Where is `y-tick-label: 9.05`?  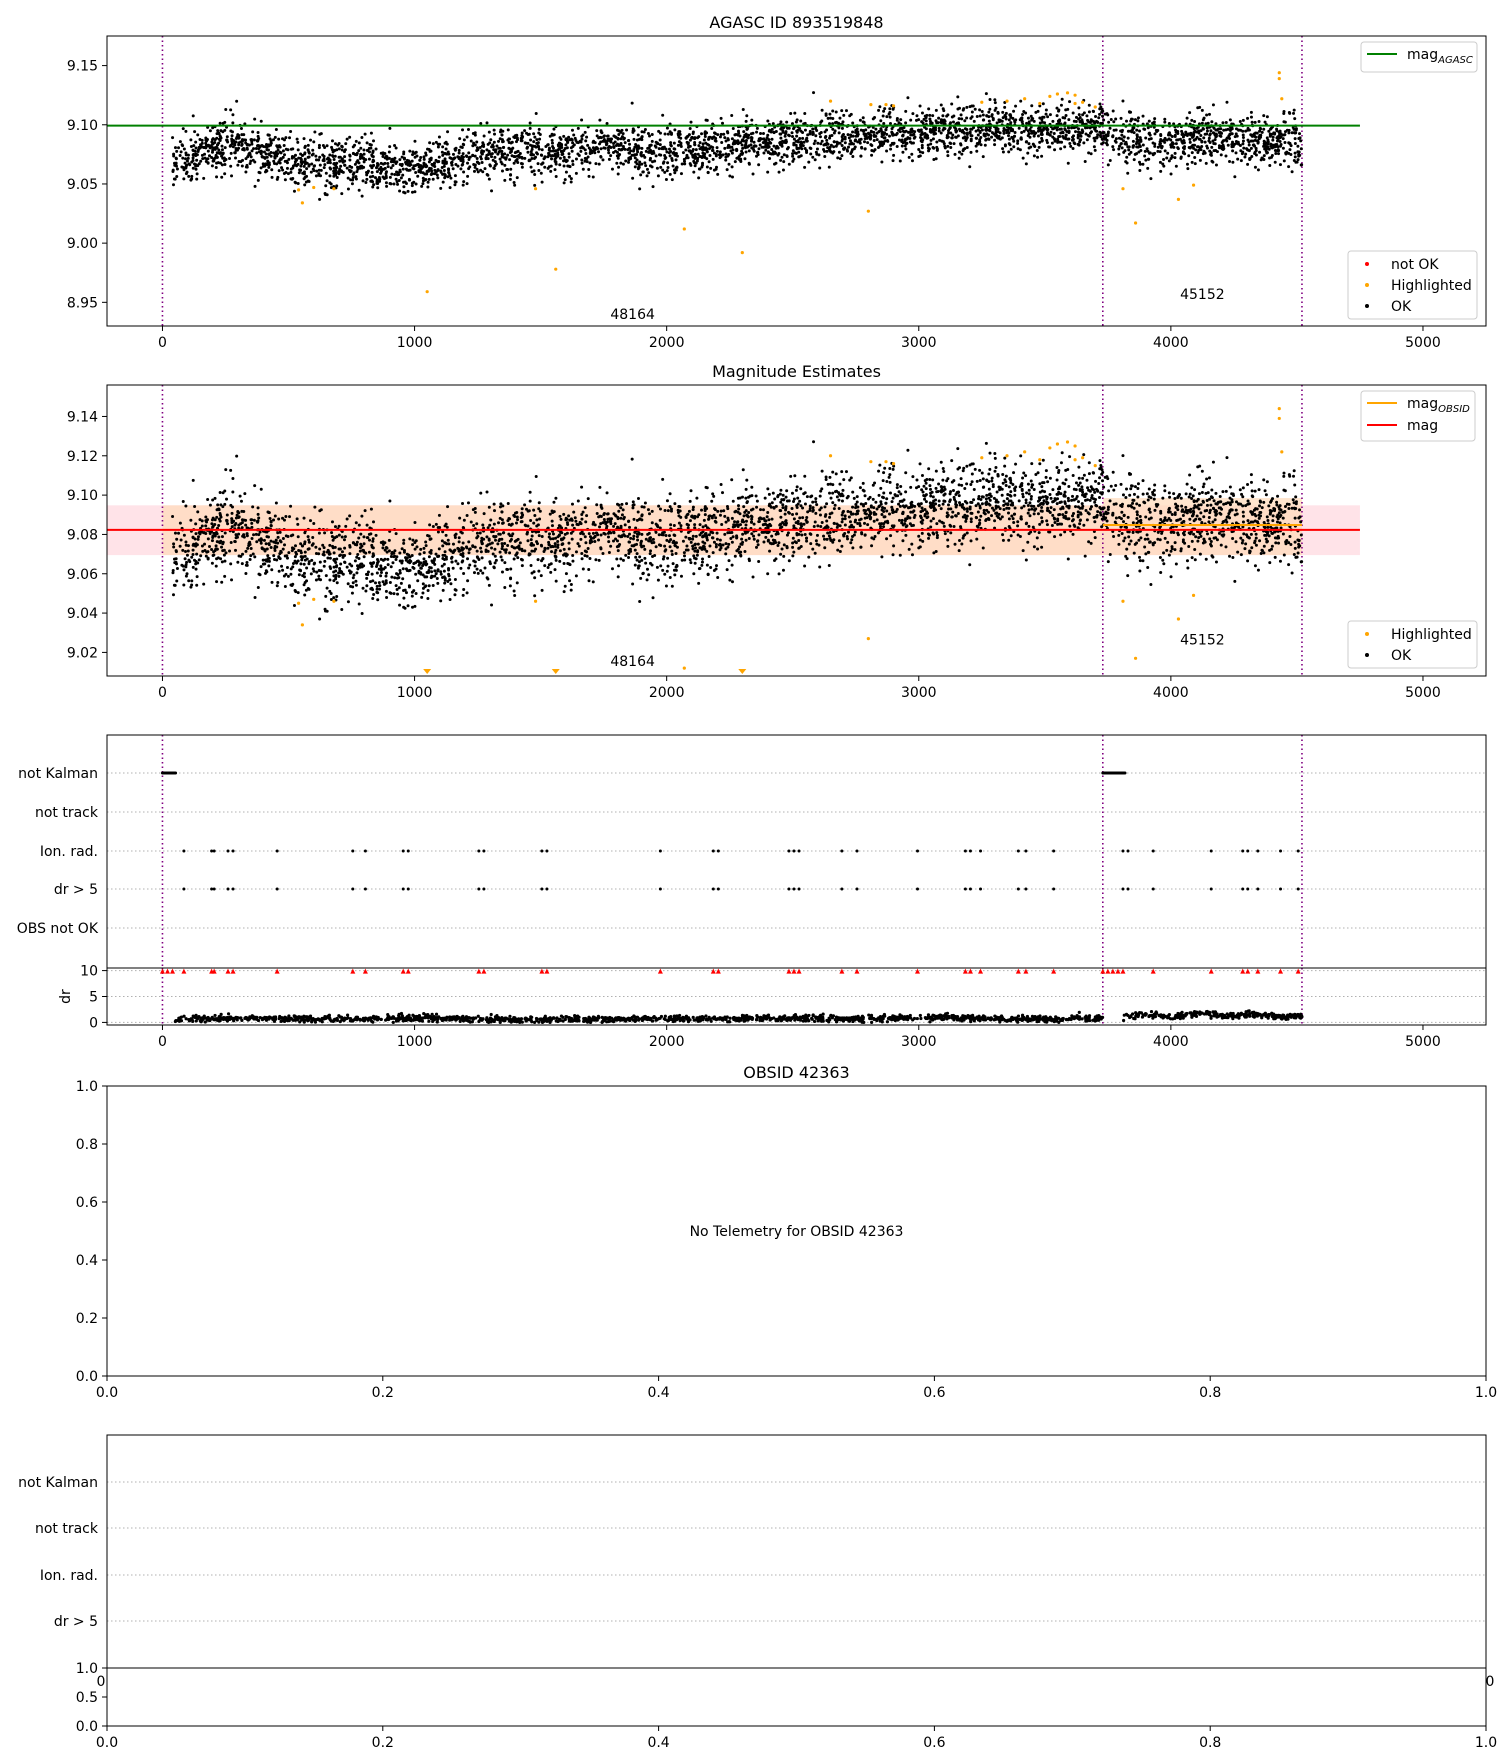 y-tick-label: 9.05 is located at coordinates (82, 185).